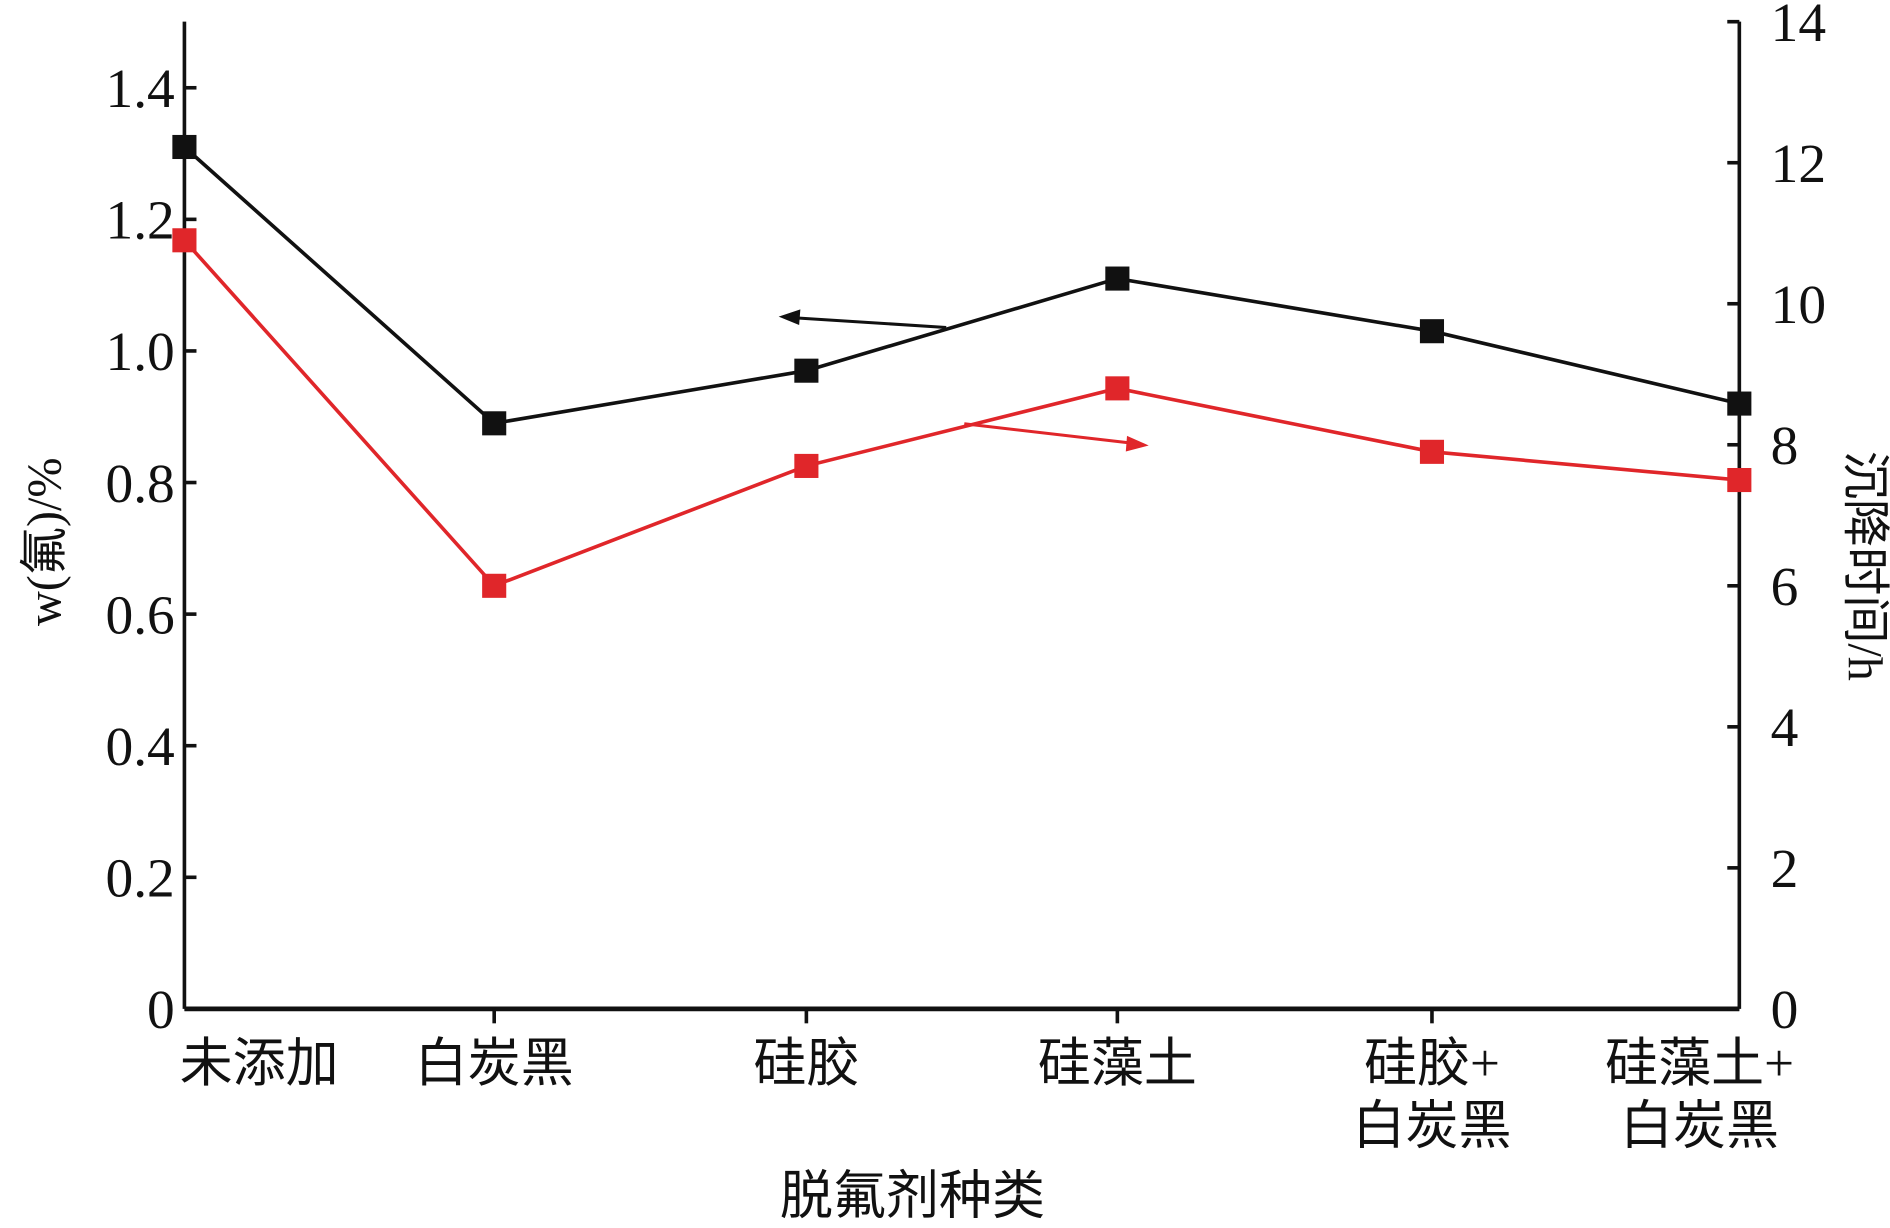 This screenshot has height=1228, width=1890. What do you see at coordinates (161, 1009) in the screenshot?
I see `left-tick-label: 0` at bounding box center [161, 1009].